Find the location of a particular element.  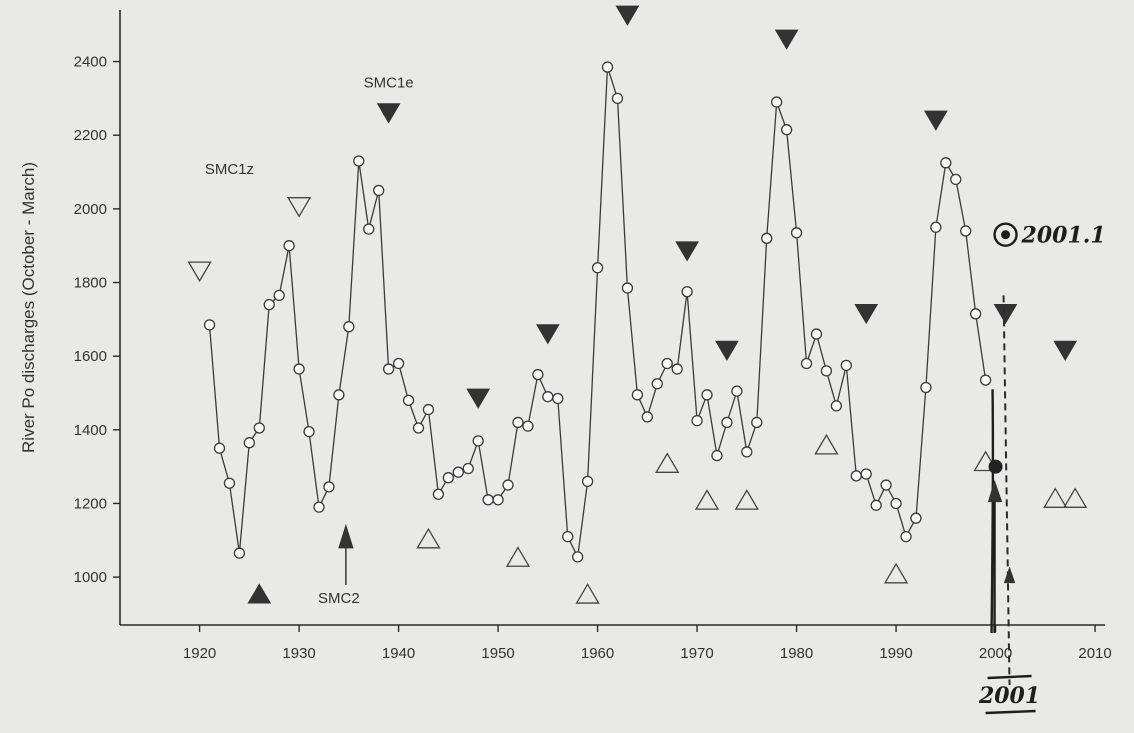

label-smc1z: SMC1z is located at coordinates (229, 169).